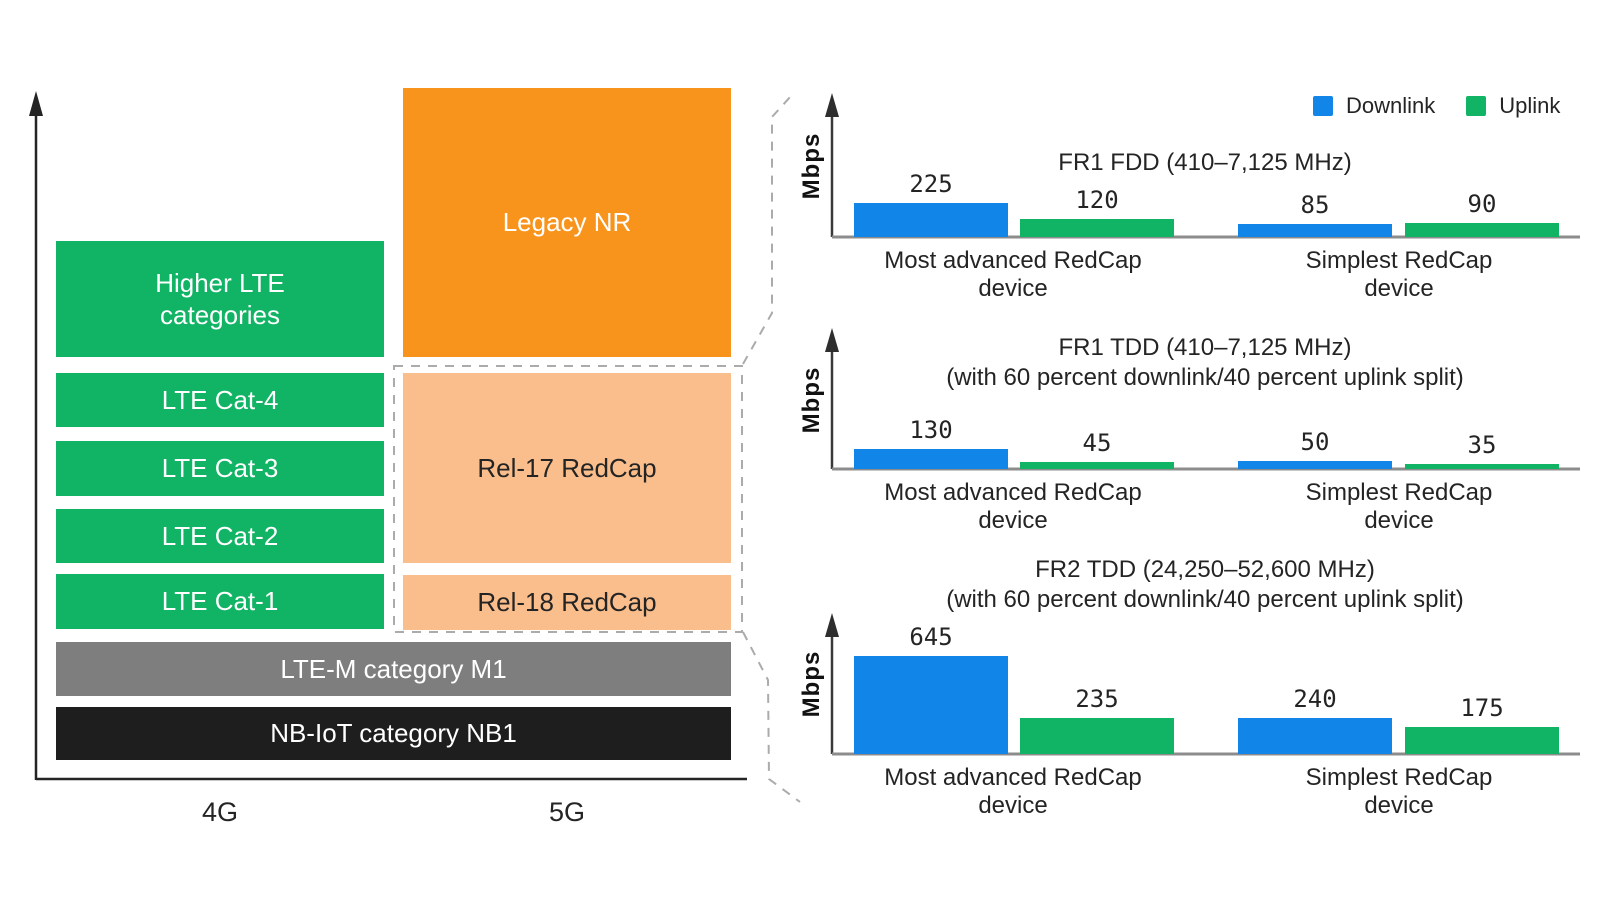 The width and height of the screenshot is (1600, 900). I want to click on chart1-y-axis-arrow-icon, so click(832, 105).